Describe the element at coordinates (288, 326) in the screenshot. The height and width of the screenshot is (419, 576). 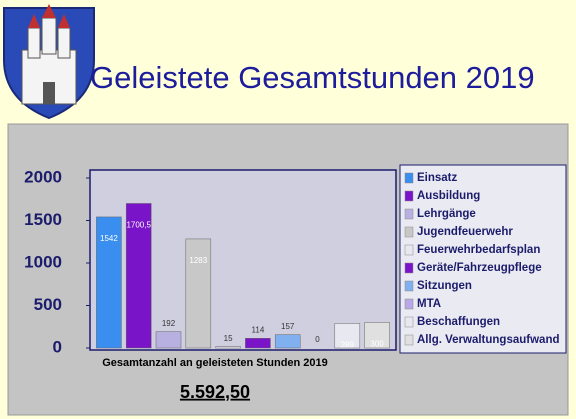
I see `value-label: 157` at that location.